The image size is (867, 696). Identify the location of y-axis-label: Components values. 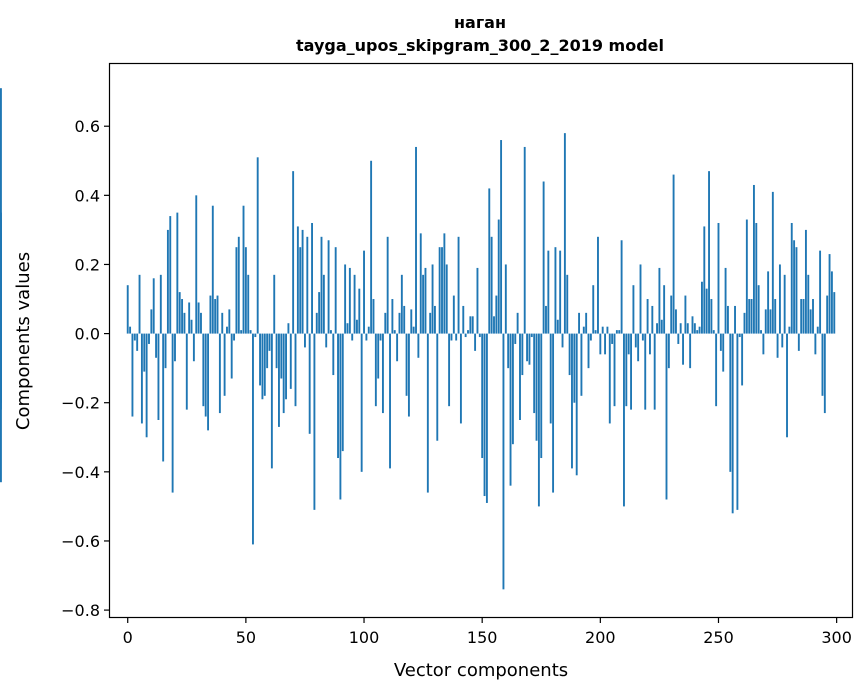
(23, 341).